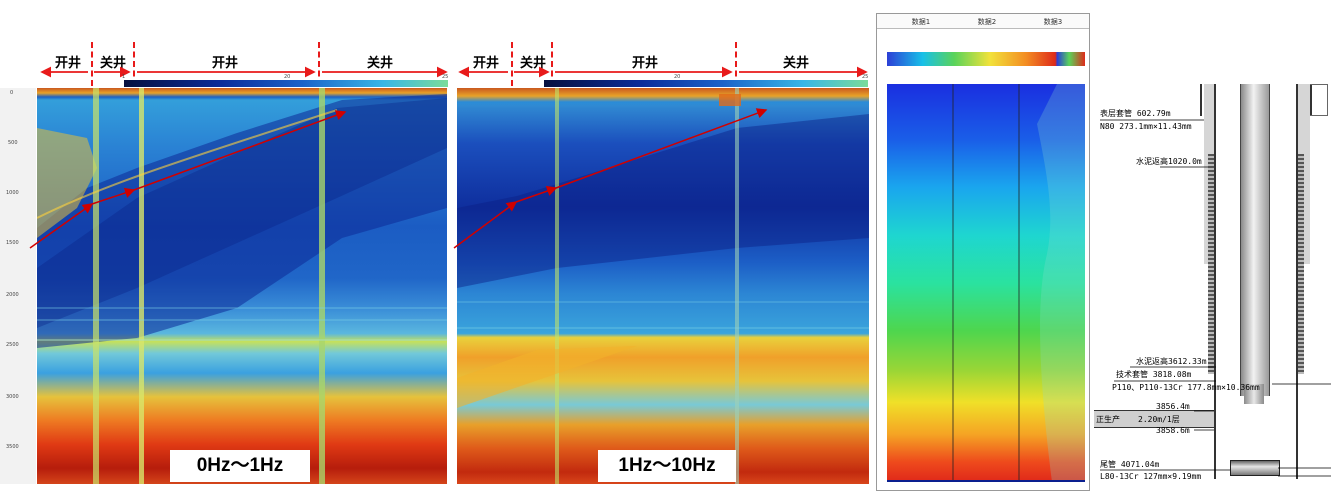  Describe the element at coordinates (1130, 464) in the screenshot. I see `liner-label: 尾管 4071.04m` at that location.